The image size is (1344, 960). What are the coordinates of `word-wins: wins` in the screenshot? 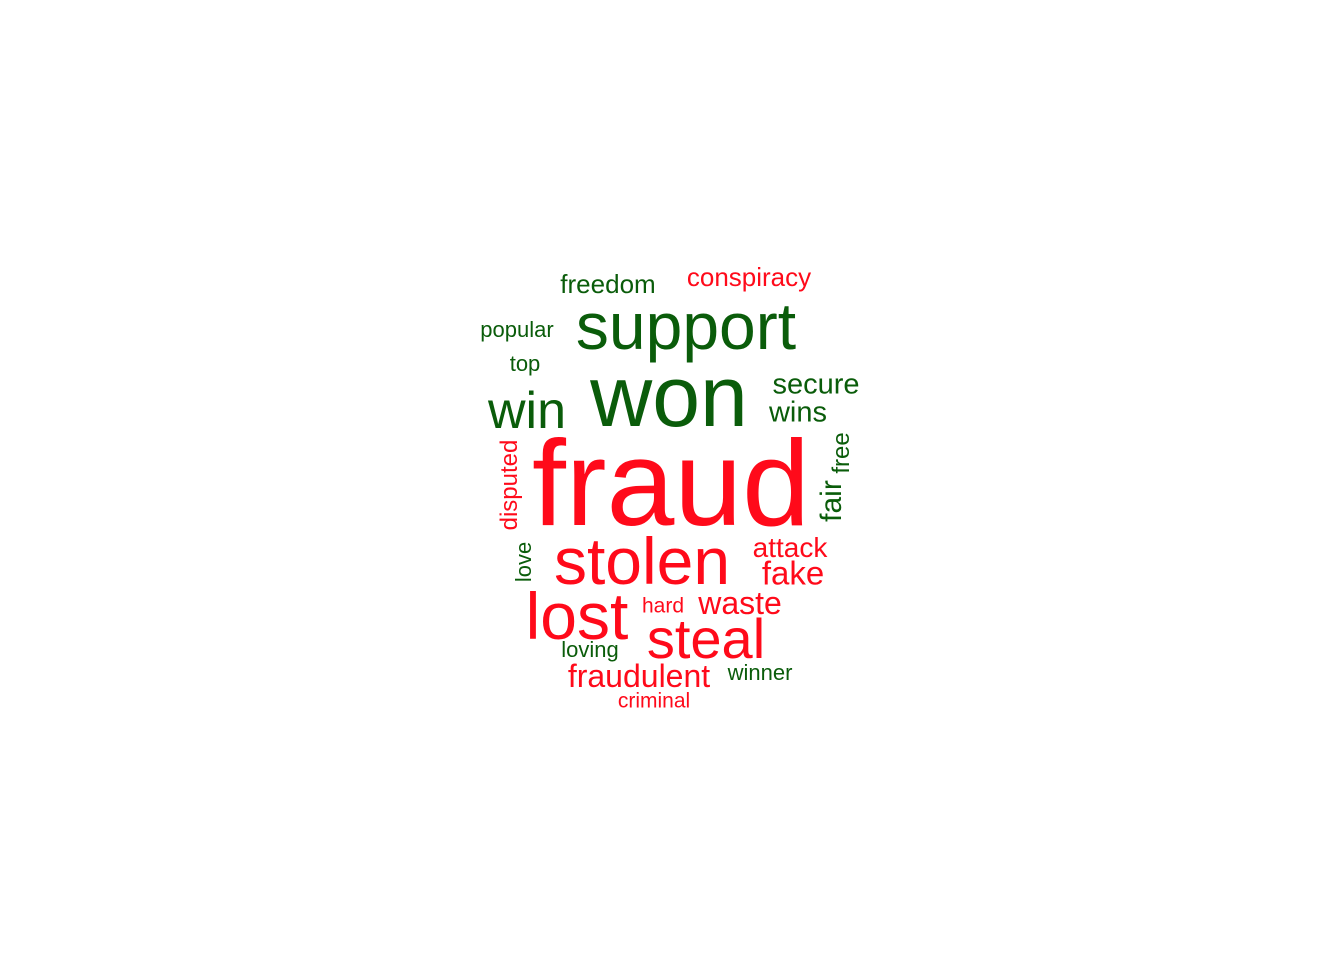 It's located at (798, 412).